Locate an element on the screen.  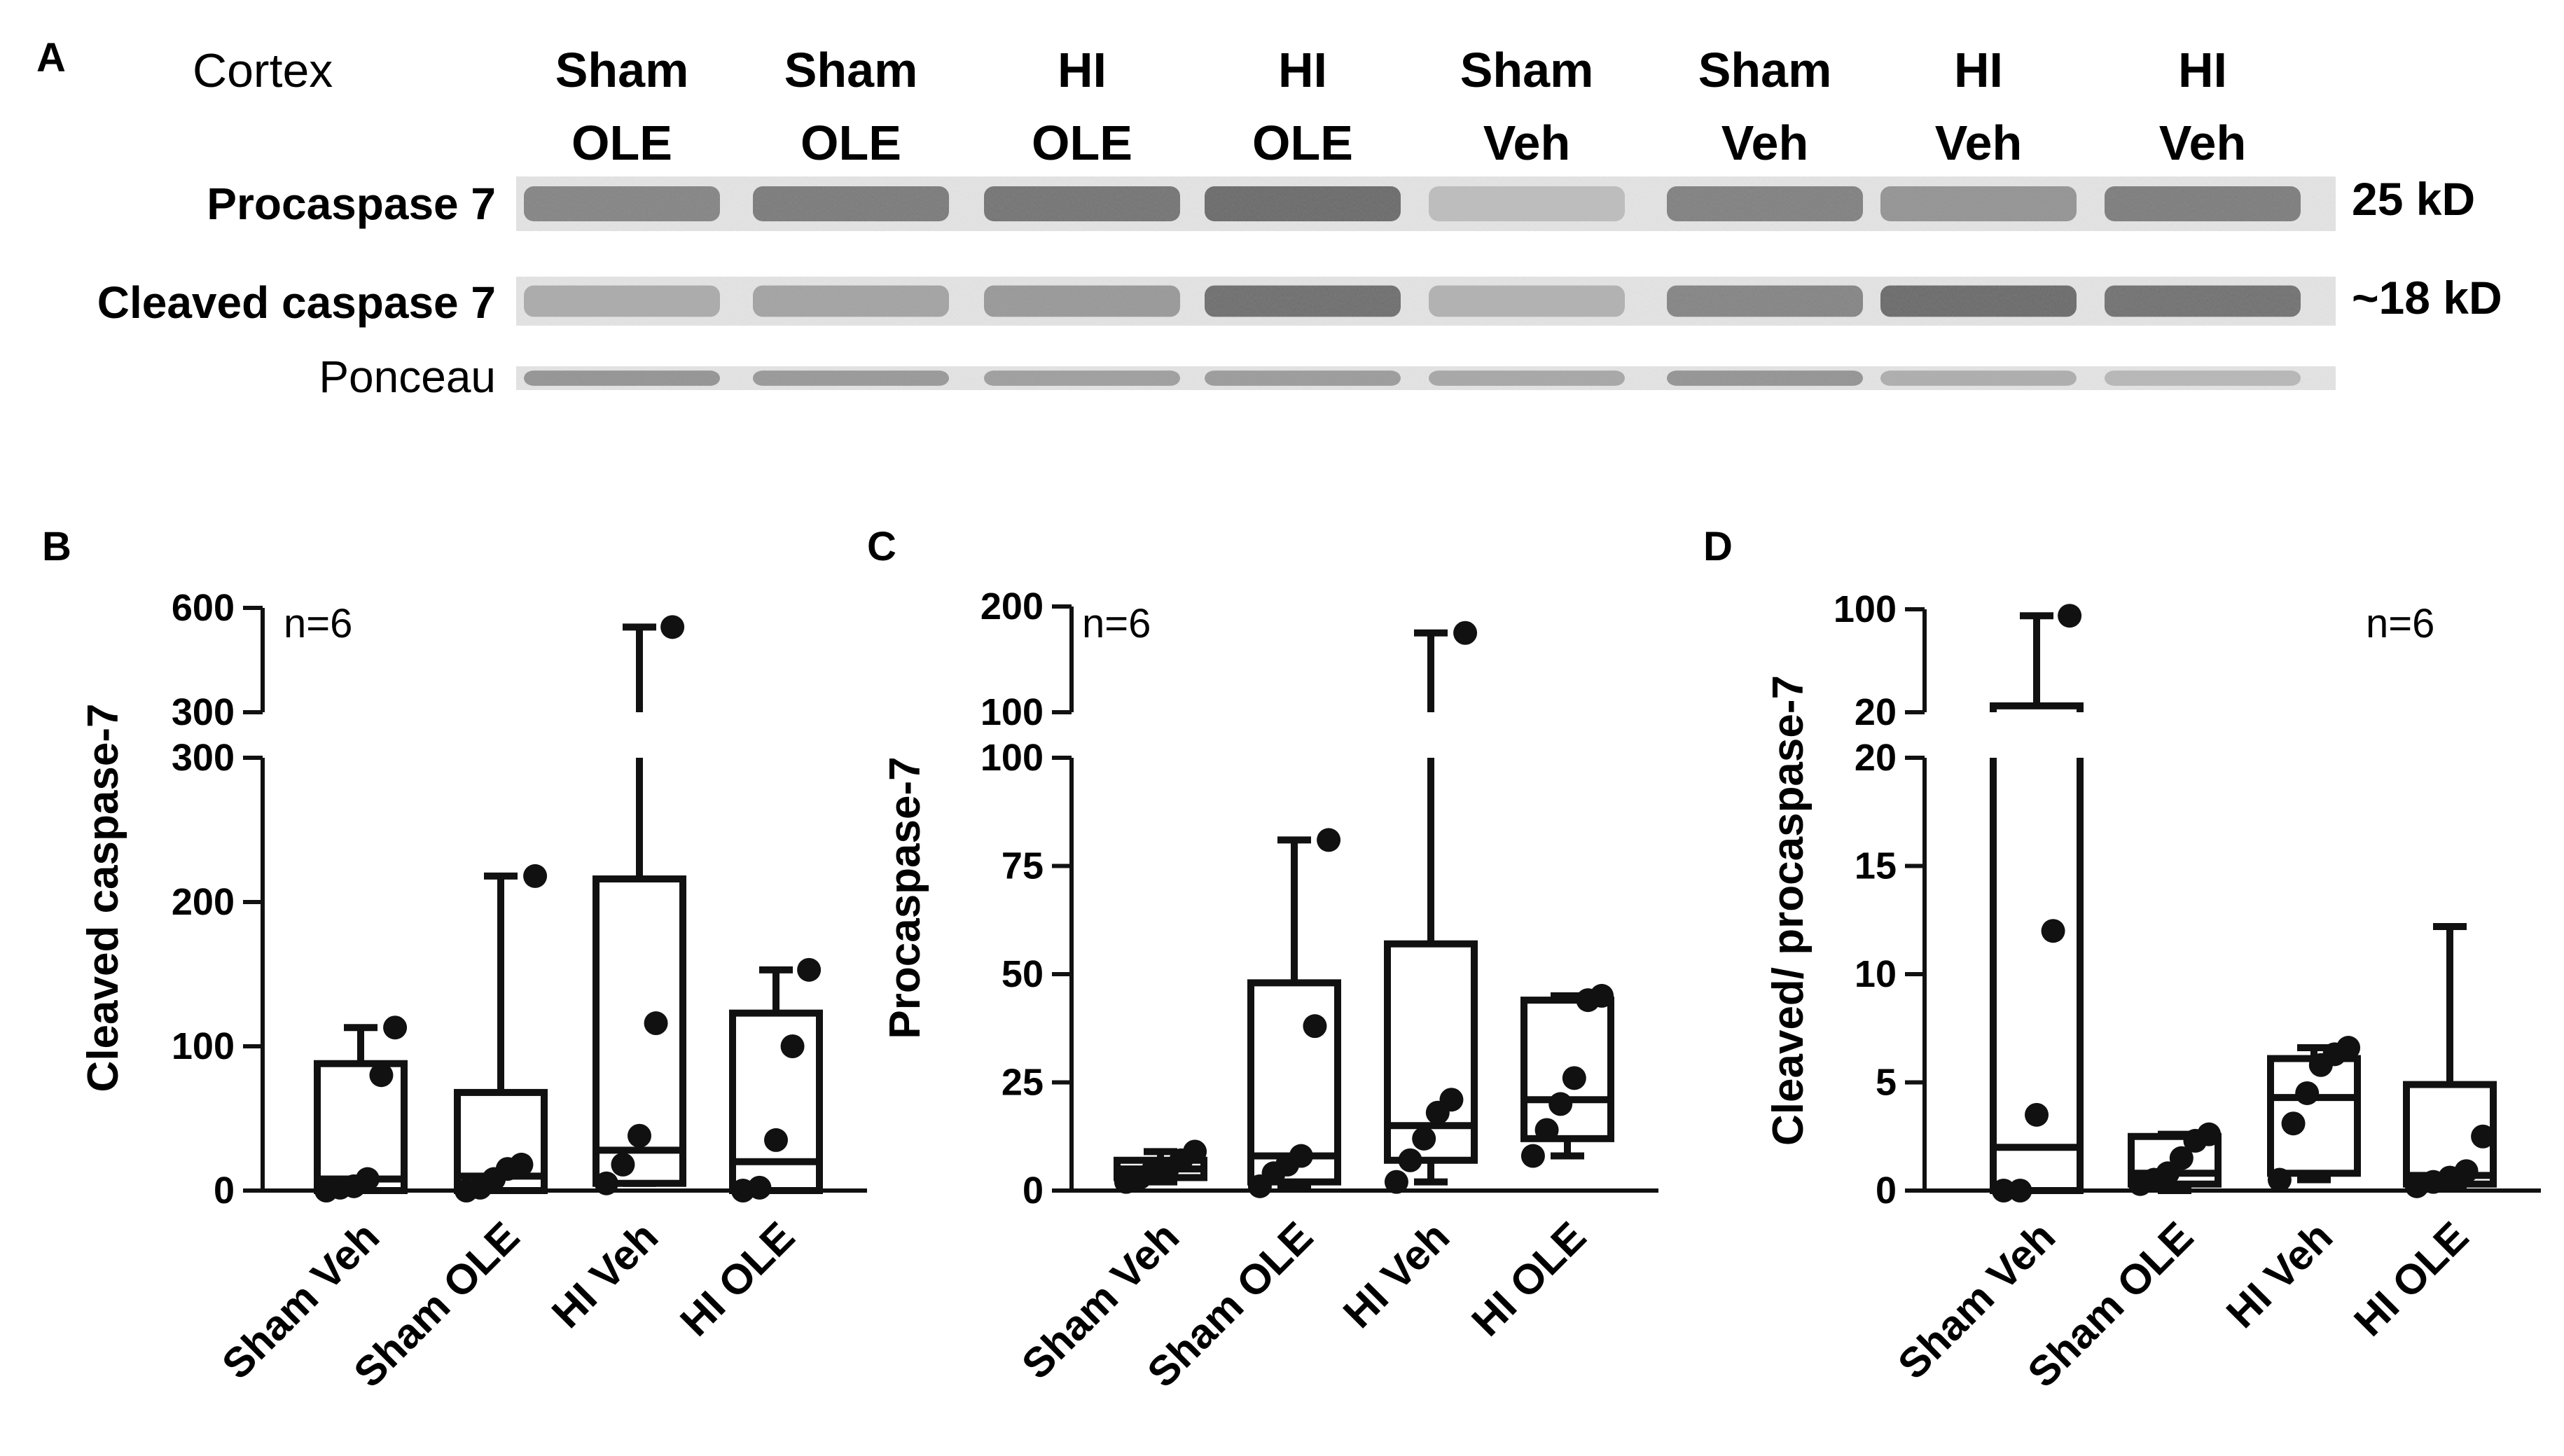
y-tick-label: 600 is located at coordinates (203, 608).